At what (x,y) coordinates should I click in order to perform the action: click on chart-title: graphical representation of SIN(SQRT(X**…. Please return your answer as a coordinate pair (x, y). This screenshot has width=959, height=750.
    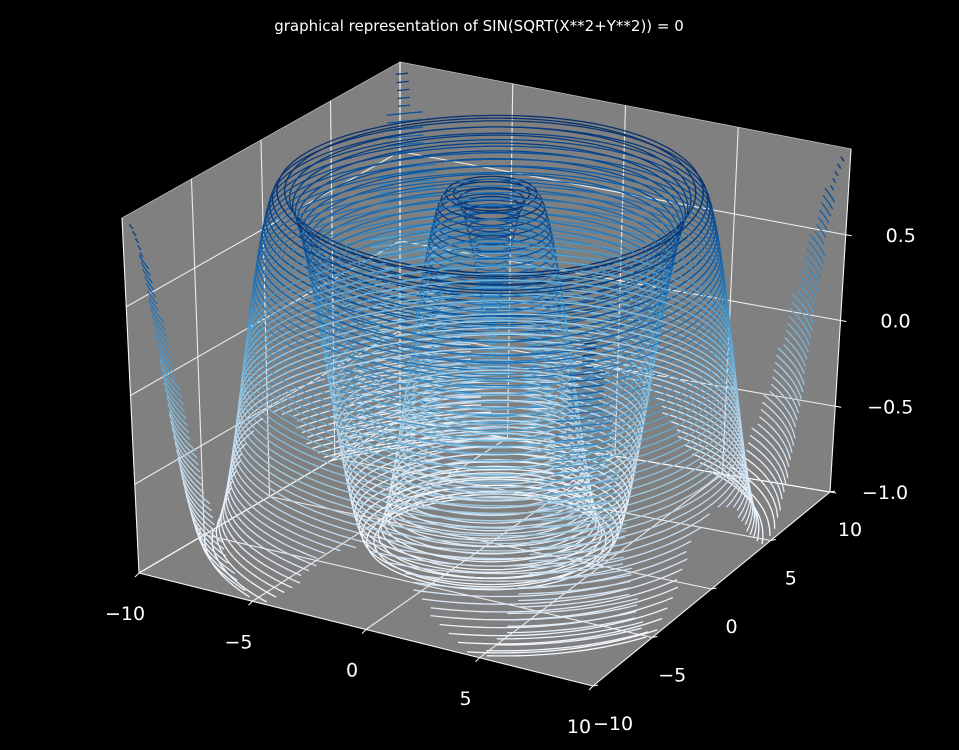
    Looking at the image, I should click on (479, 26).